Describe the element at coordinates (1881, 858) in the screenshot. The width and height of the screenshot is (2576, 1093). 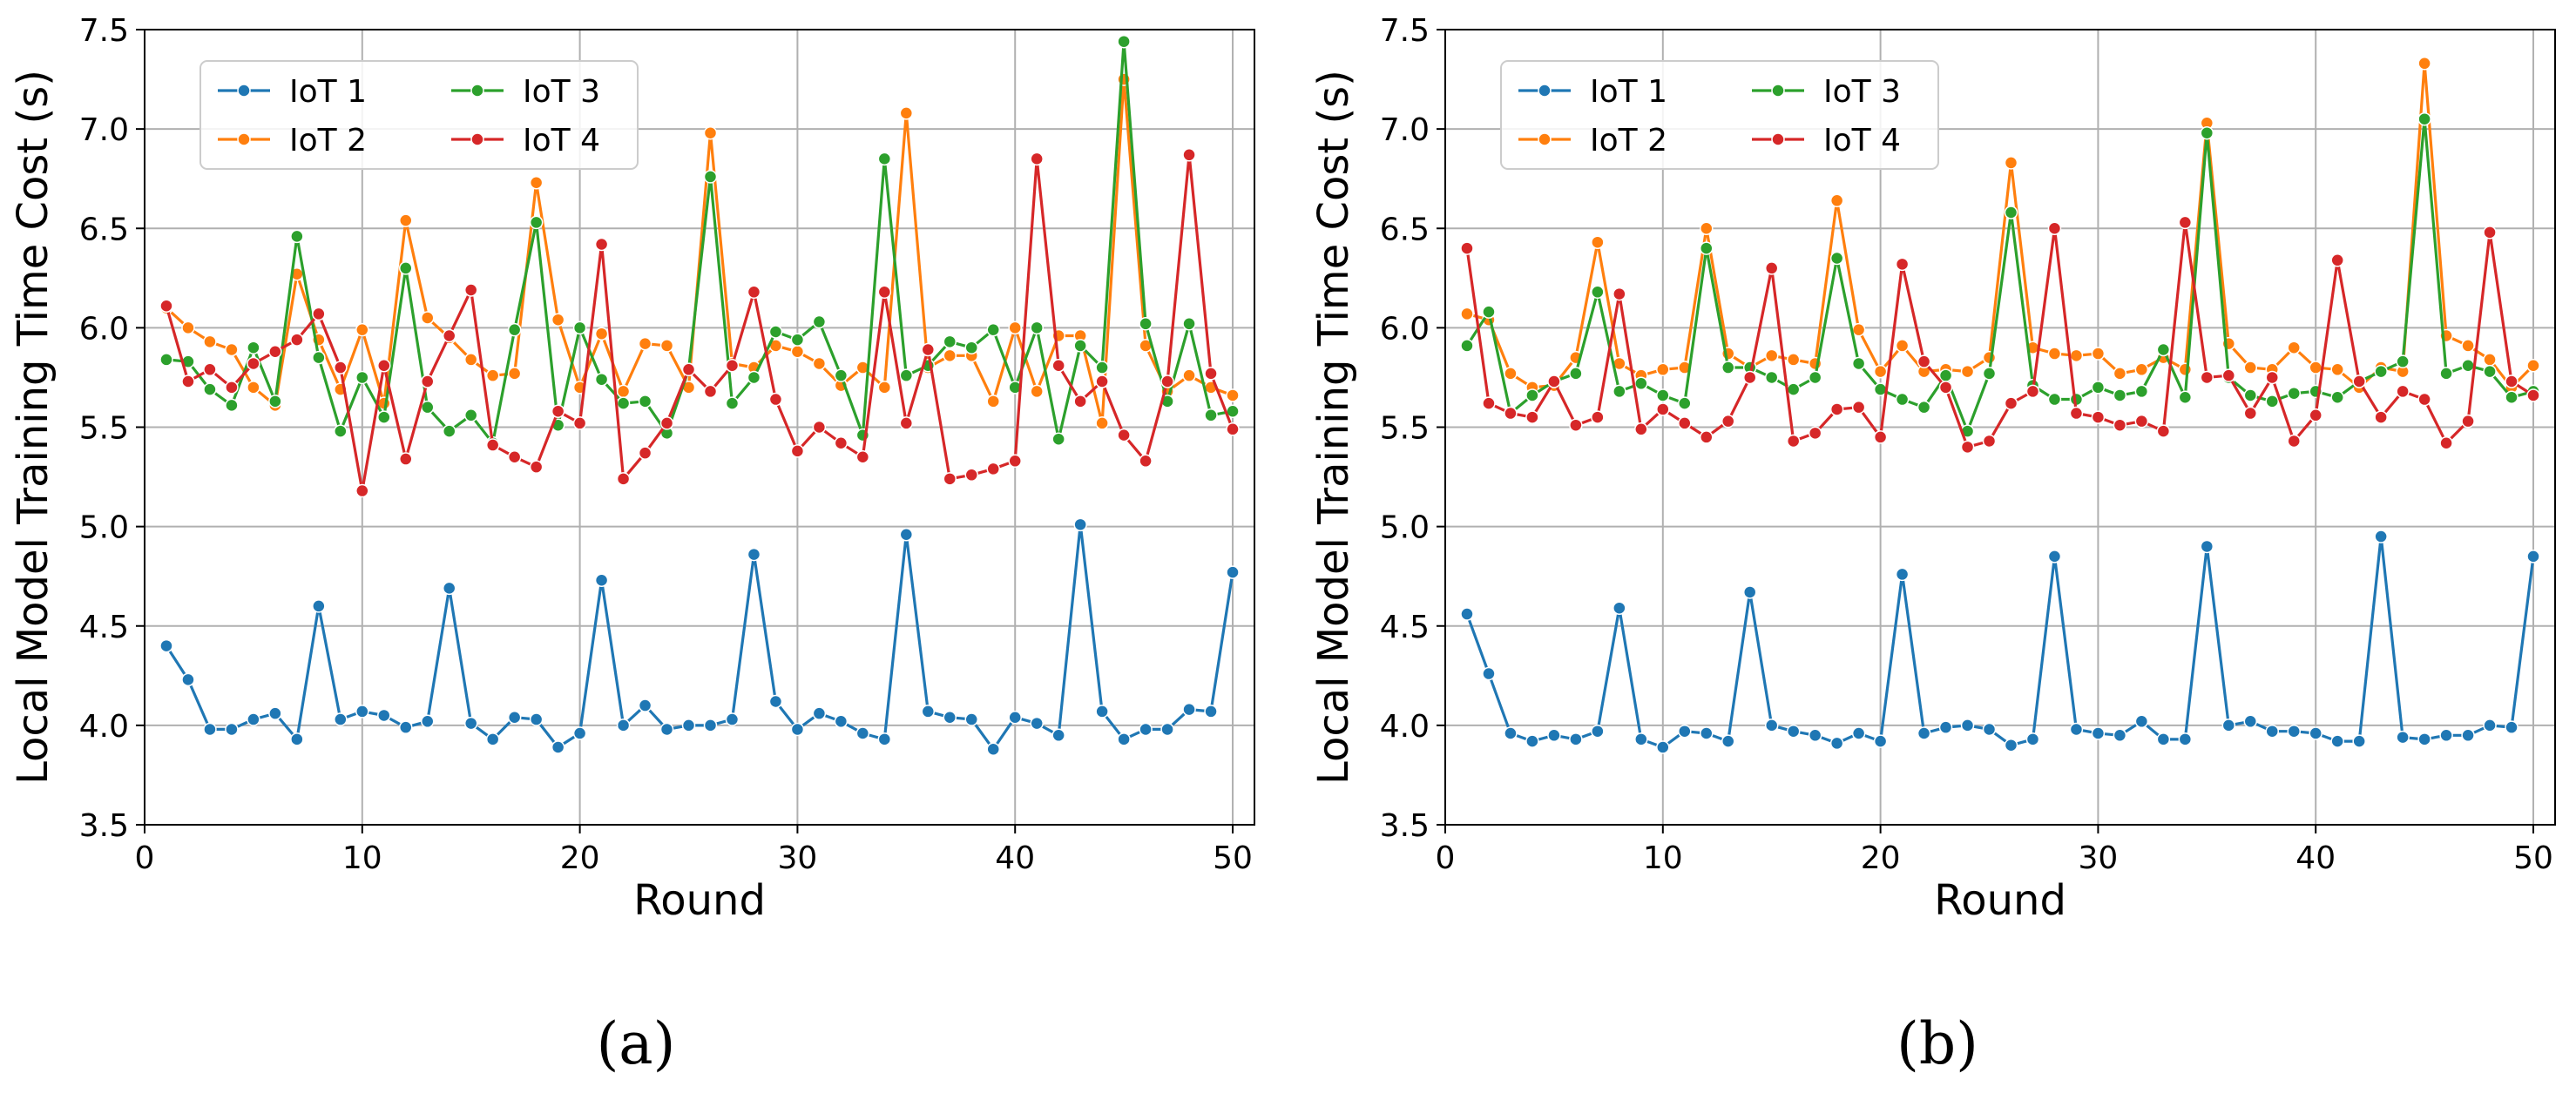
I see `x-tick-label: 20` at that location.